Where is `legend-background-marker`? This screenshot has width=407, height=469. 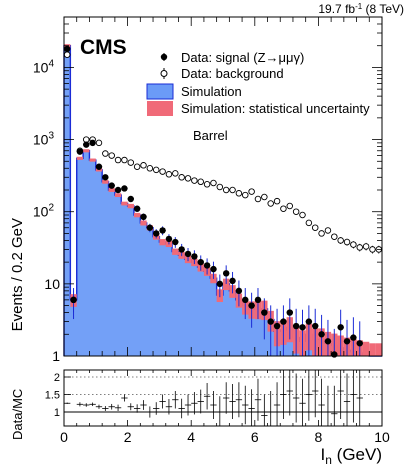
legend-background-marker is located at coordinates (164, 73).